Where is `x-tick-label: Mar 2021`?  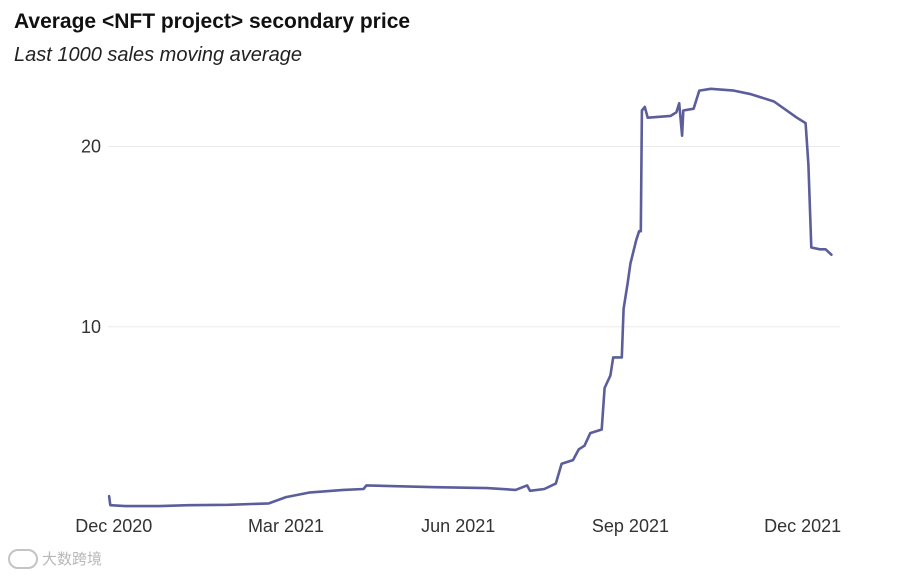 x-tick-label: Mar 2021 is located at coordinates (286, 526).